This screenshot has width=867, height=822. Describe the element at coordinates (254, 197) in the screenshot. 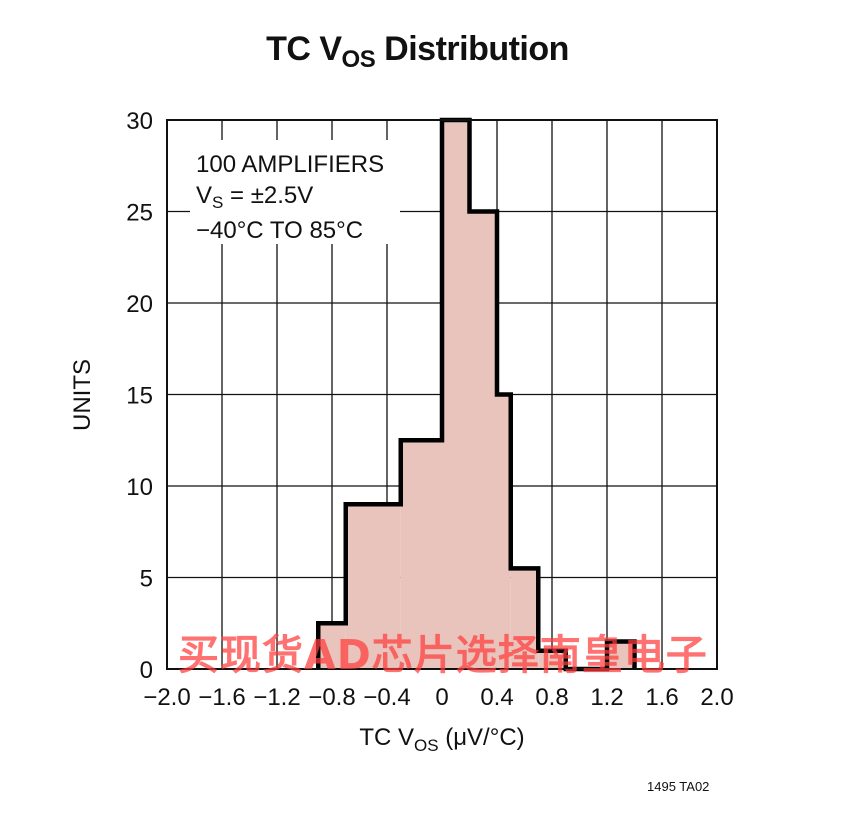

I see `annotation-line-2: VS = ±2.5V` at that location.